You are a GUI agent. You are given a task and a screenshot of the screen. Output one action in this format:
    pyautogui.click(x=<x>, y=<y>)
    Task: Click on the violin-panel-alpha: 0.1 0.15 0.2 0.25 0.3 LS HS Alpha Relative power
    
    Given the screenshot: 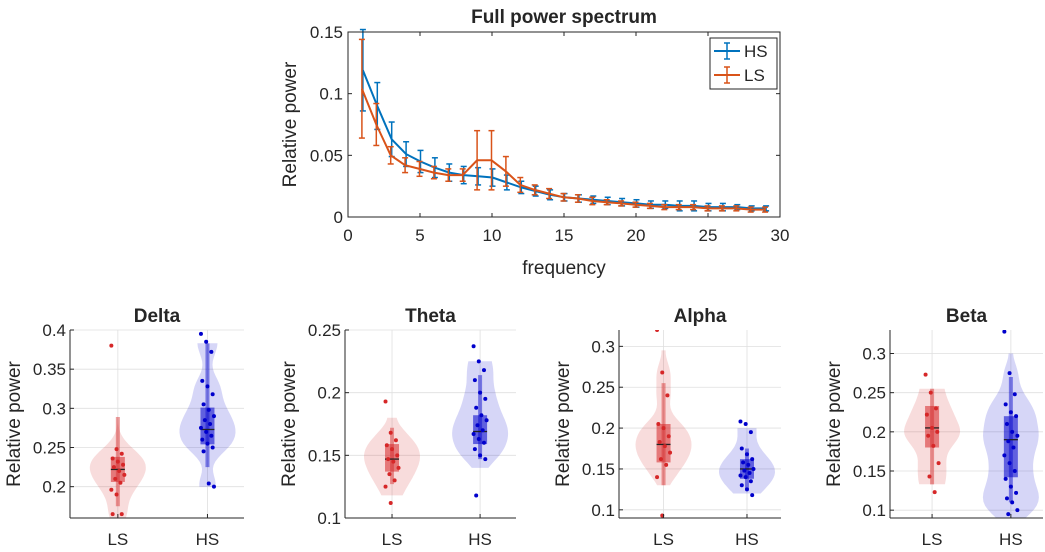 What is the action you would take?
    pyautogui.click(x=667, y=427)
    